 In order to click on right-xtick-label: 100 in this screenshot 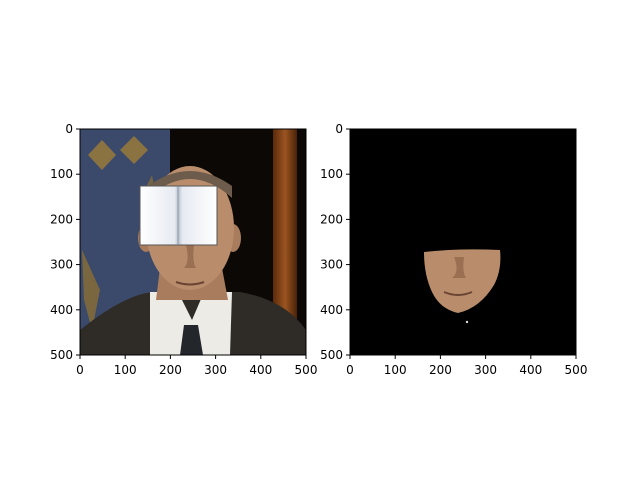, I will do `click(395, 370)`.